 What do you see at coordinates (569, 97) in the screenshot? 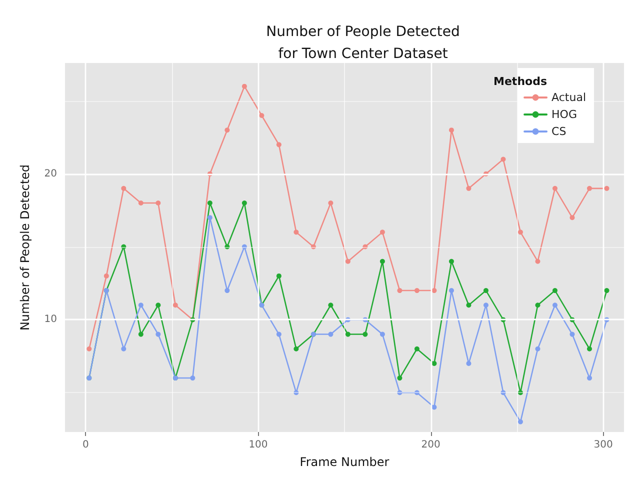
I see `legend-label: Actual` at bounding box center [569, 97].